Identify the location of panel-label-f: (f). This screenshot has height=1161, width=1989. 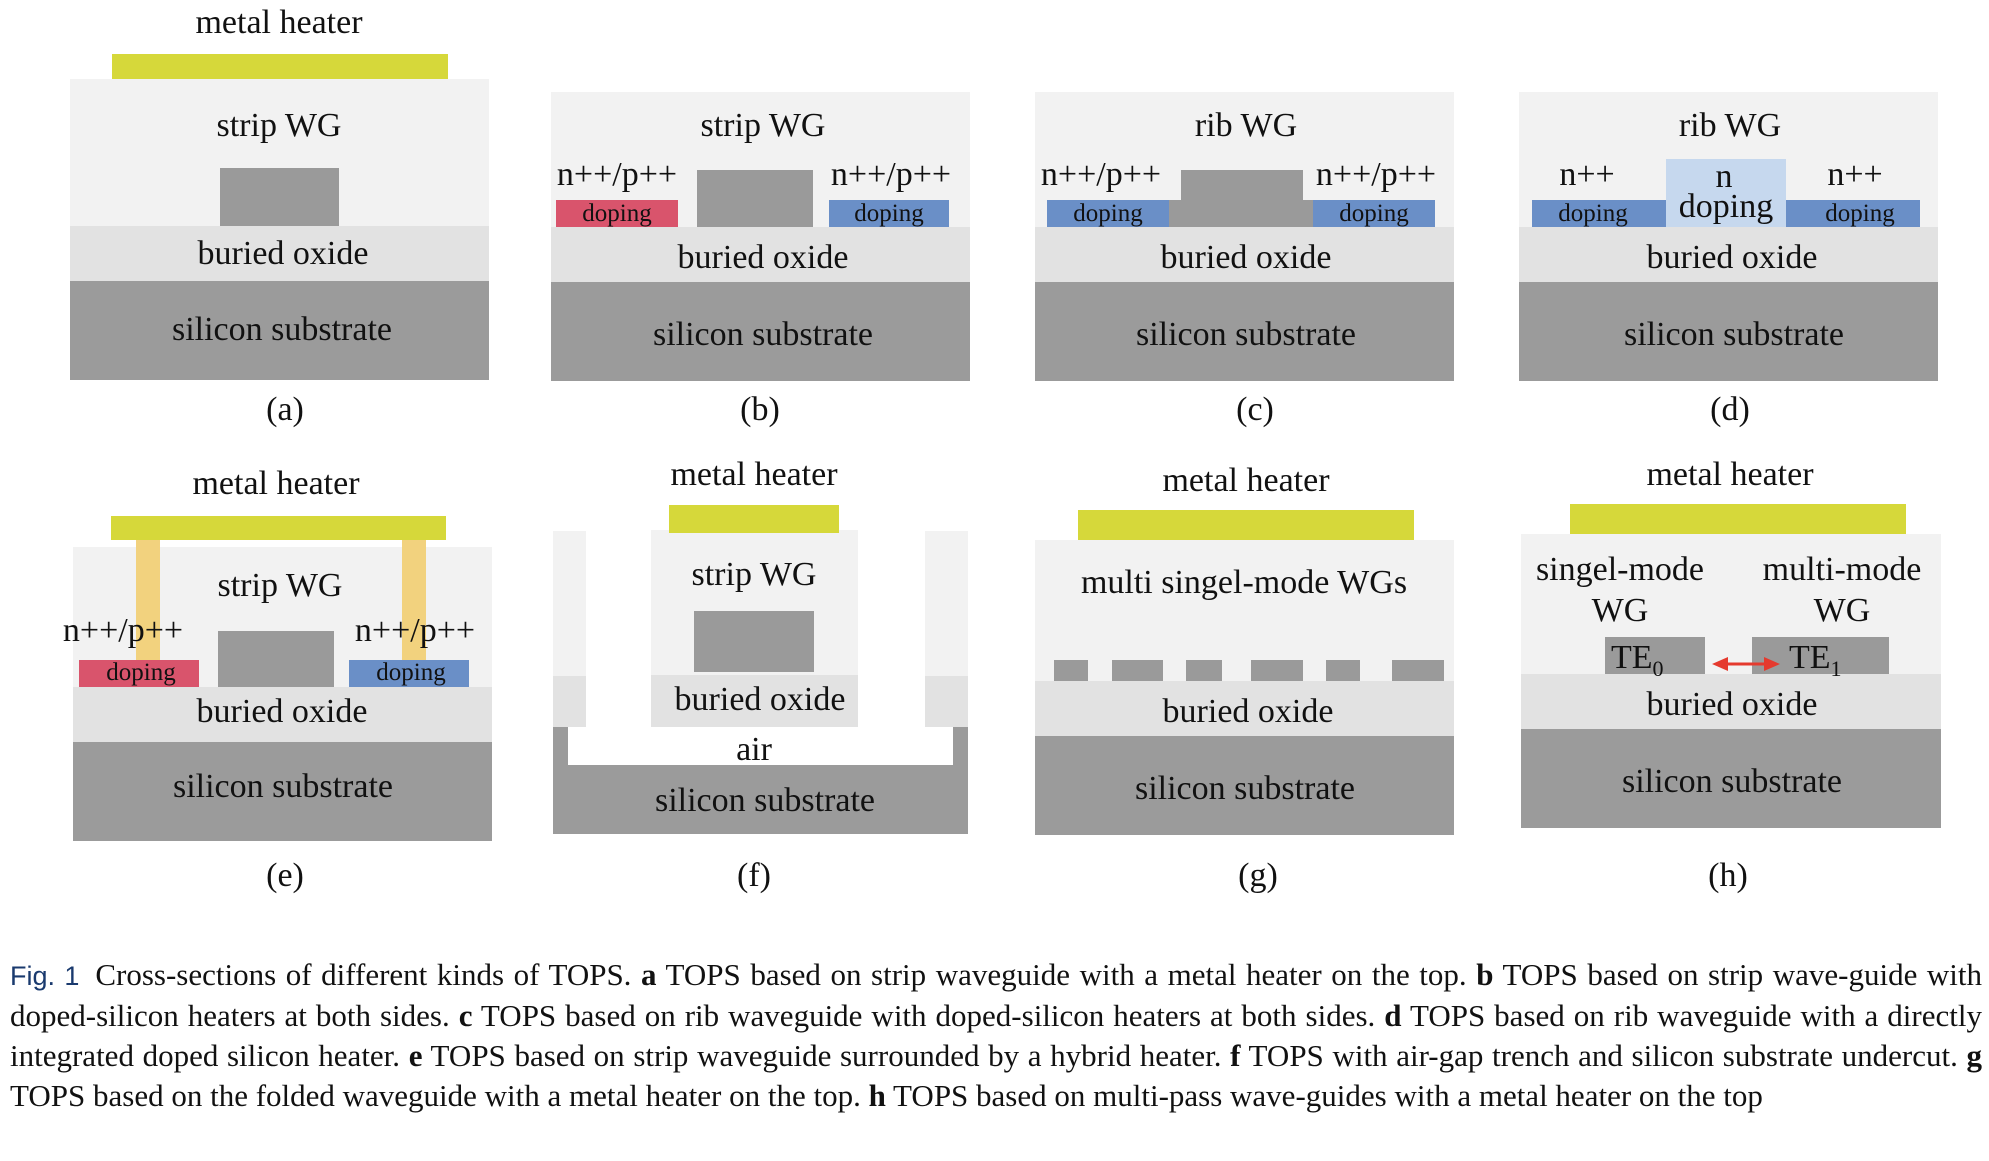
(754, 875).